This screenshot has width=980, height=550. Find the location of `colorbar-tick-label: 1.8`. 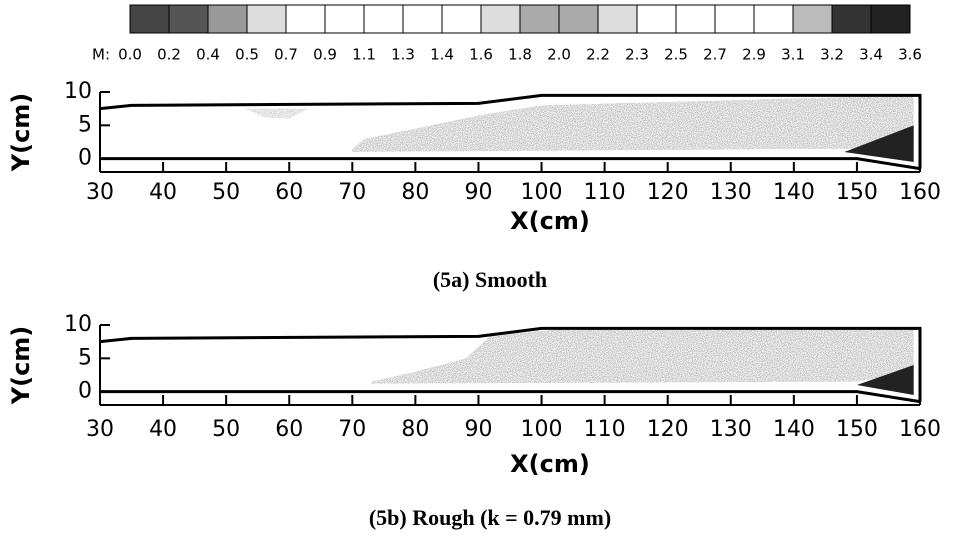

colorbar-tick-label: 1.8 is located at coordinates (520, 55).